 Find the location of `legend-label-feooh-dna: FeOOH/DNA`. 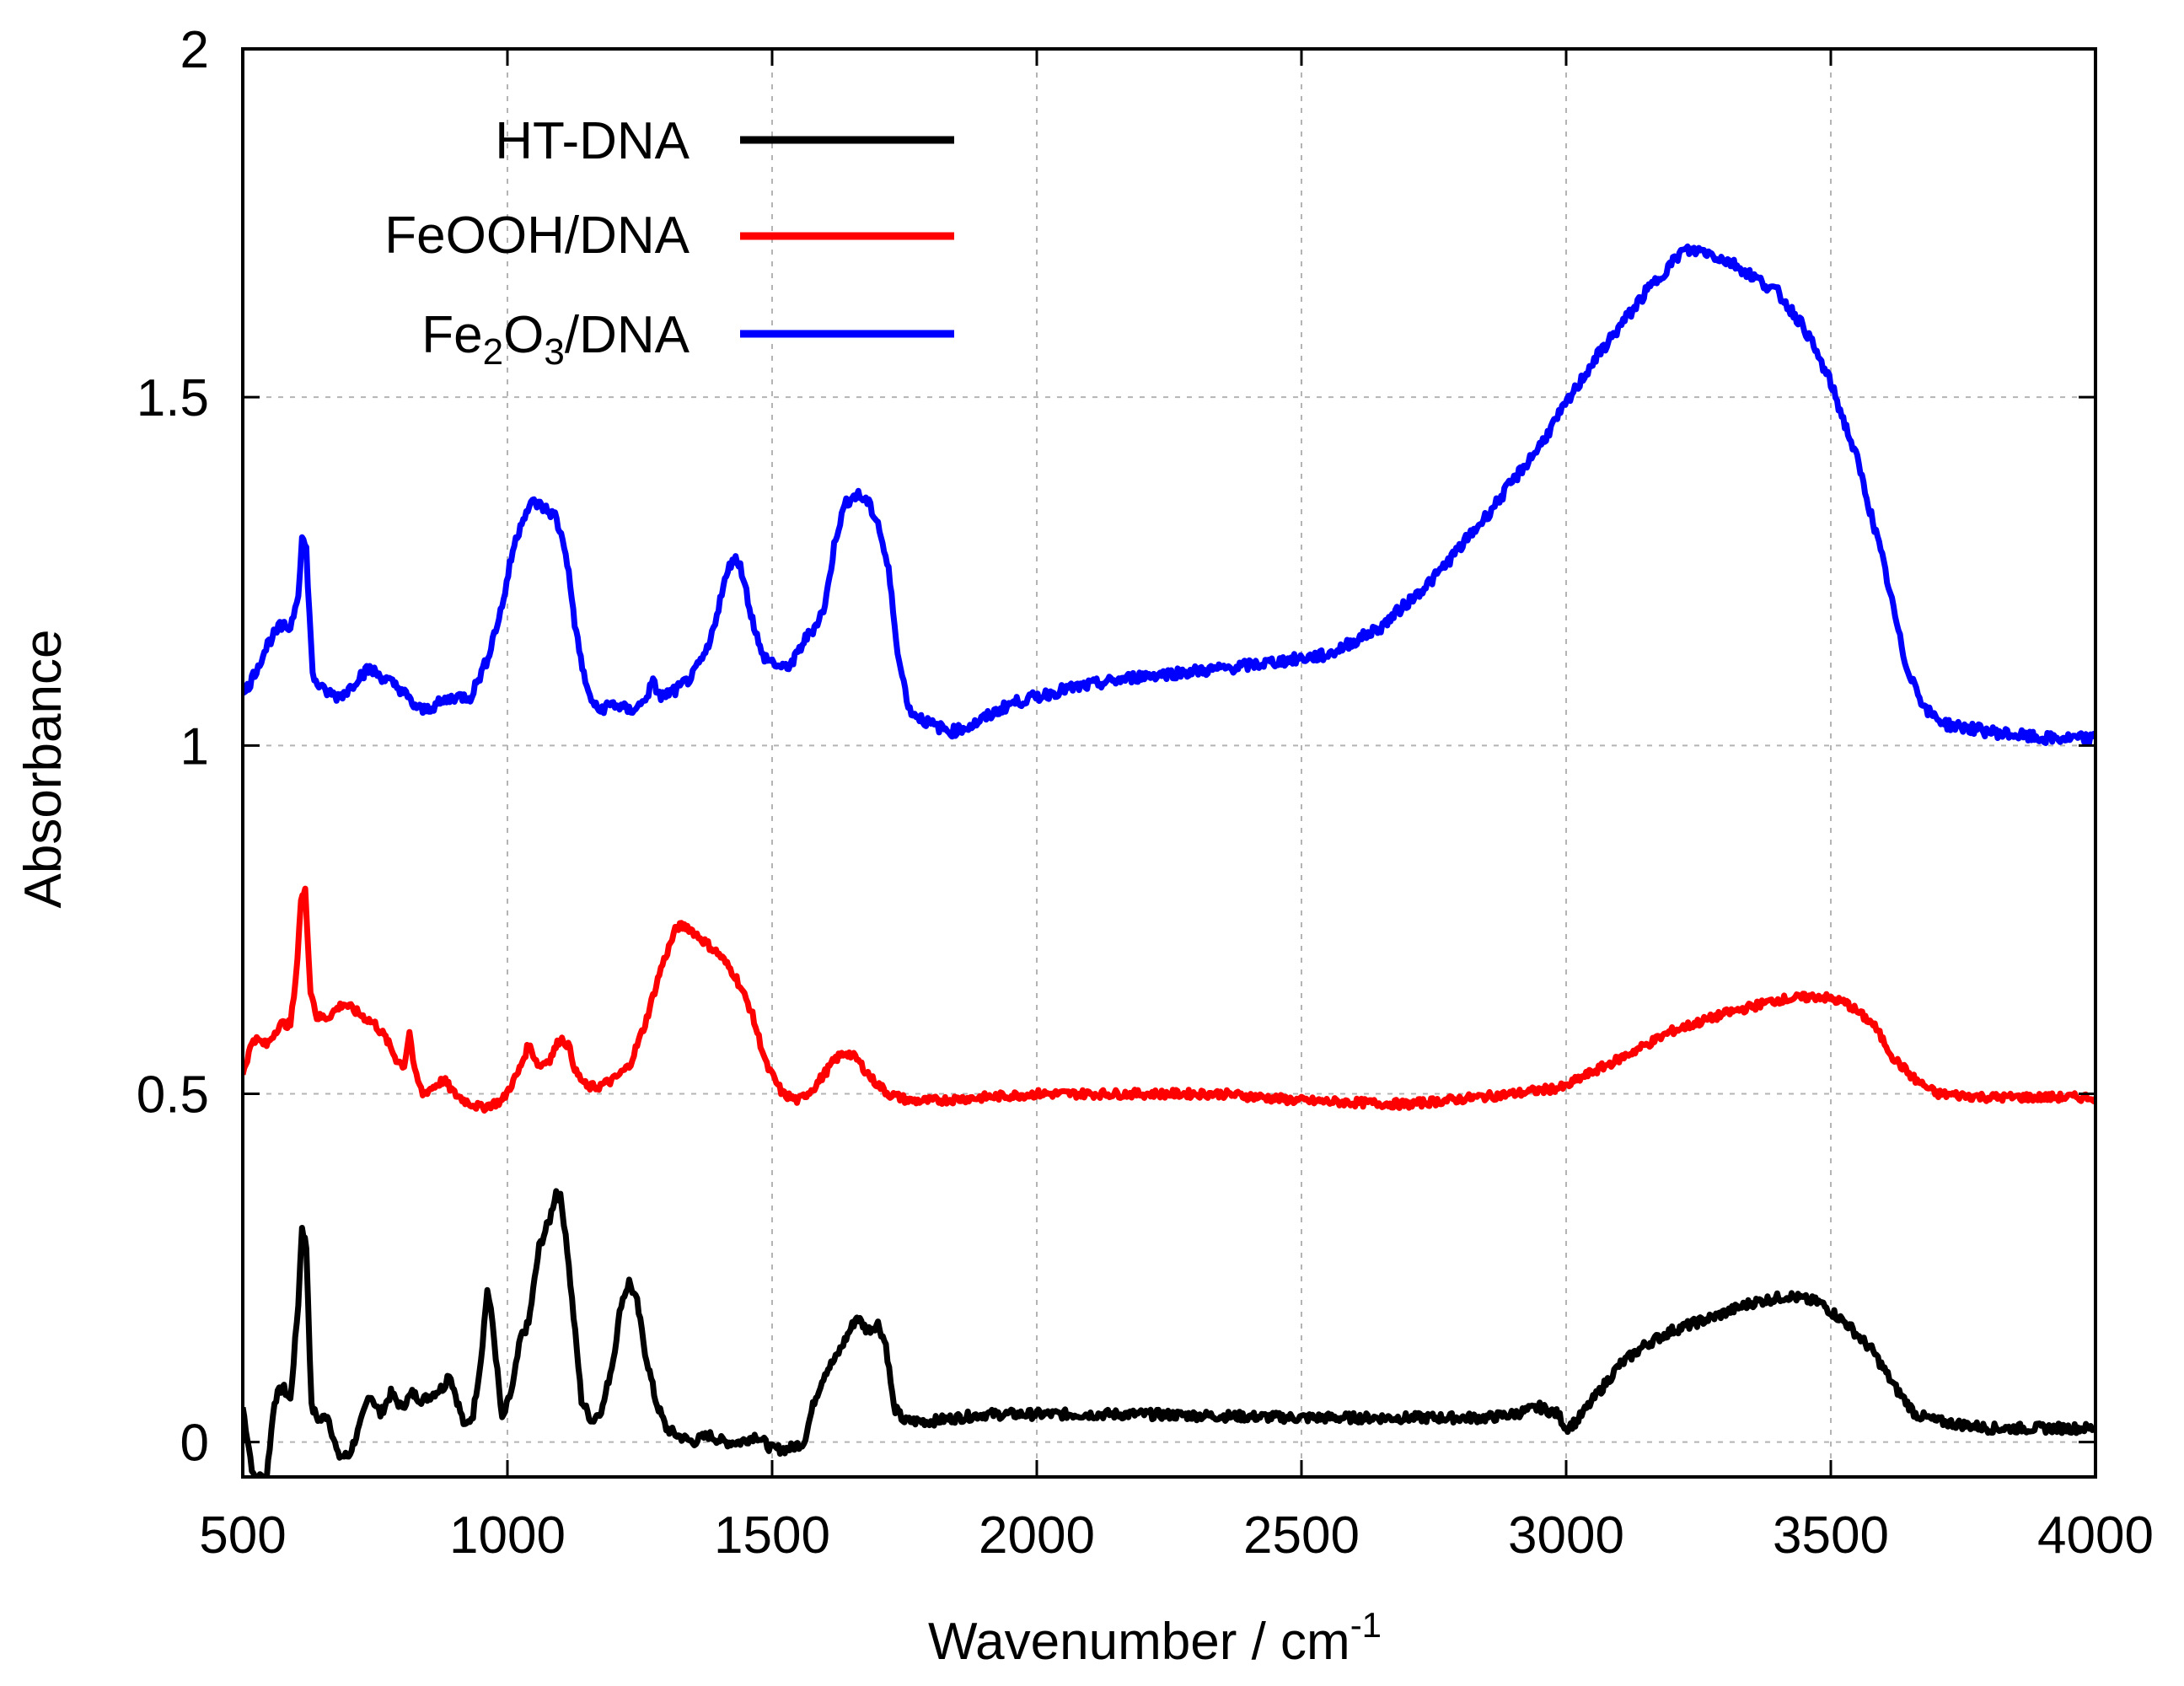

legend-label-feooh-dna: FeOOH/DNA is located at coordinates (537, 236).